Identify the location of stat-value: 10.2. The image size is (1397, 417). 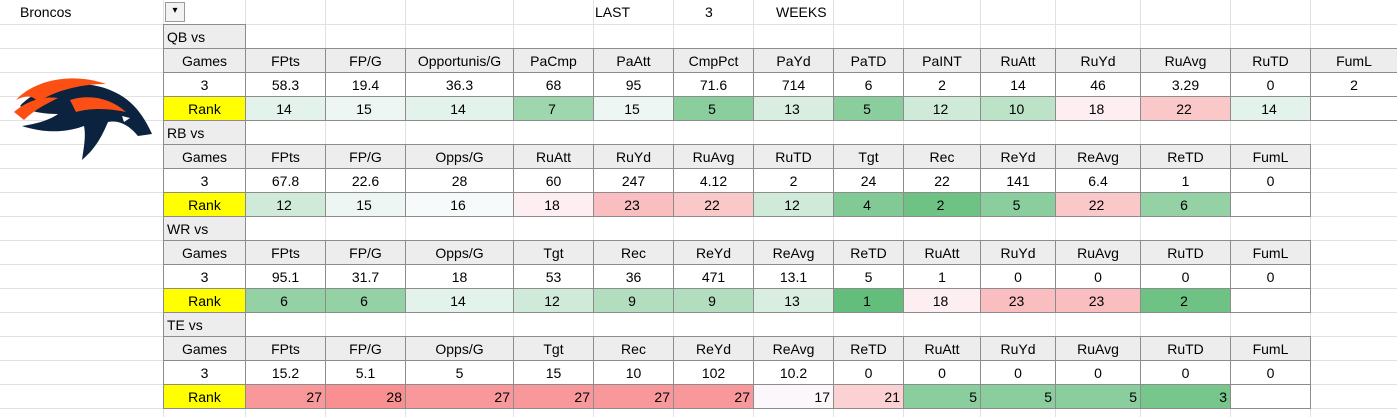
(793, 372).